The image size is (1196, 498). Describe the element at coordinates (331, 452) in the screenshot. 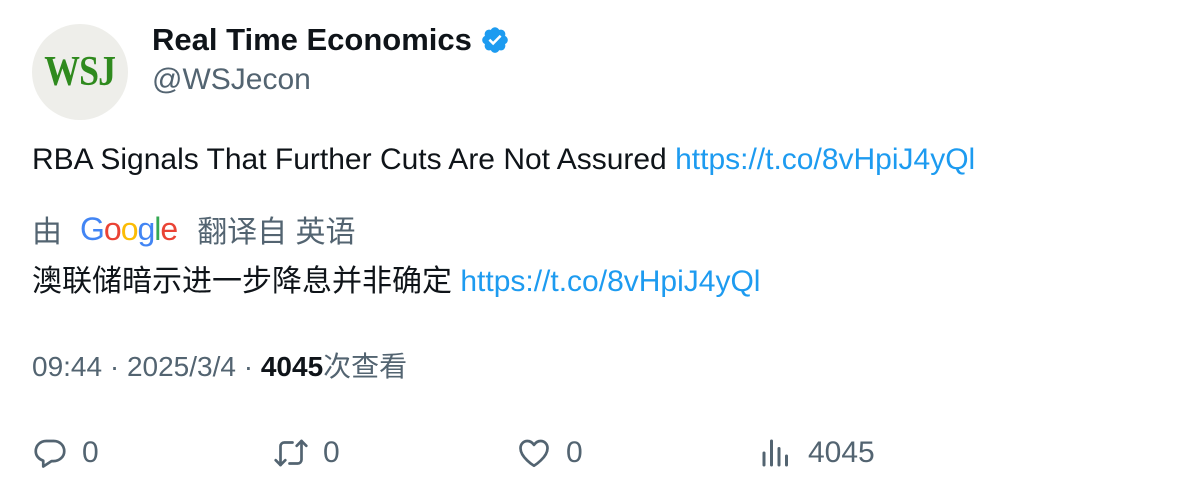

I see `retweet-count: 0` at that location.